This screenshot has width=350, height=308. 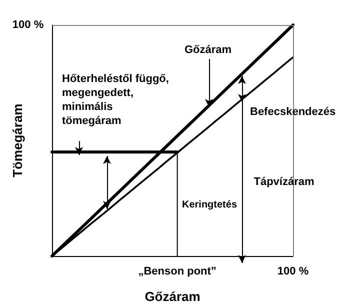 I want to click on x-axis-title: Gőzáram, so click(x=172, y=296).